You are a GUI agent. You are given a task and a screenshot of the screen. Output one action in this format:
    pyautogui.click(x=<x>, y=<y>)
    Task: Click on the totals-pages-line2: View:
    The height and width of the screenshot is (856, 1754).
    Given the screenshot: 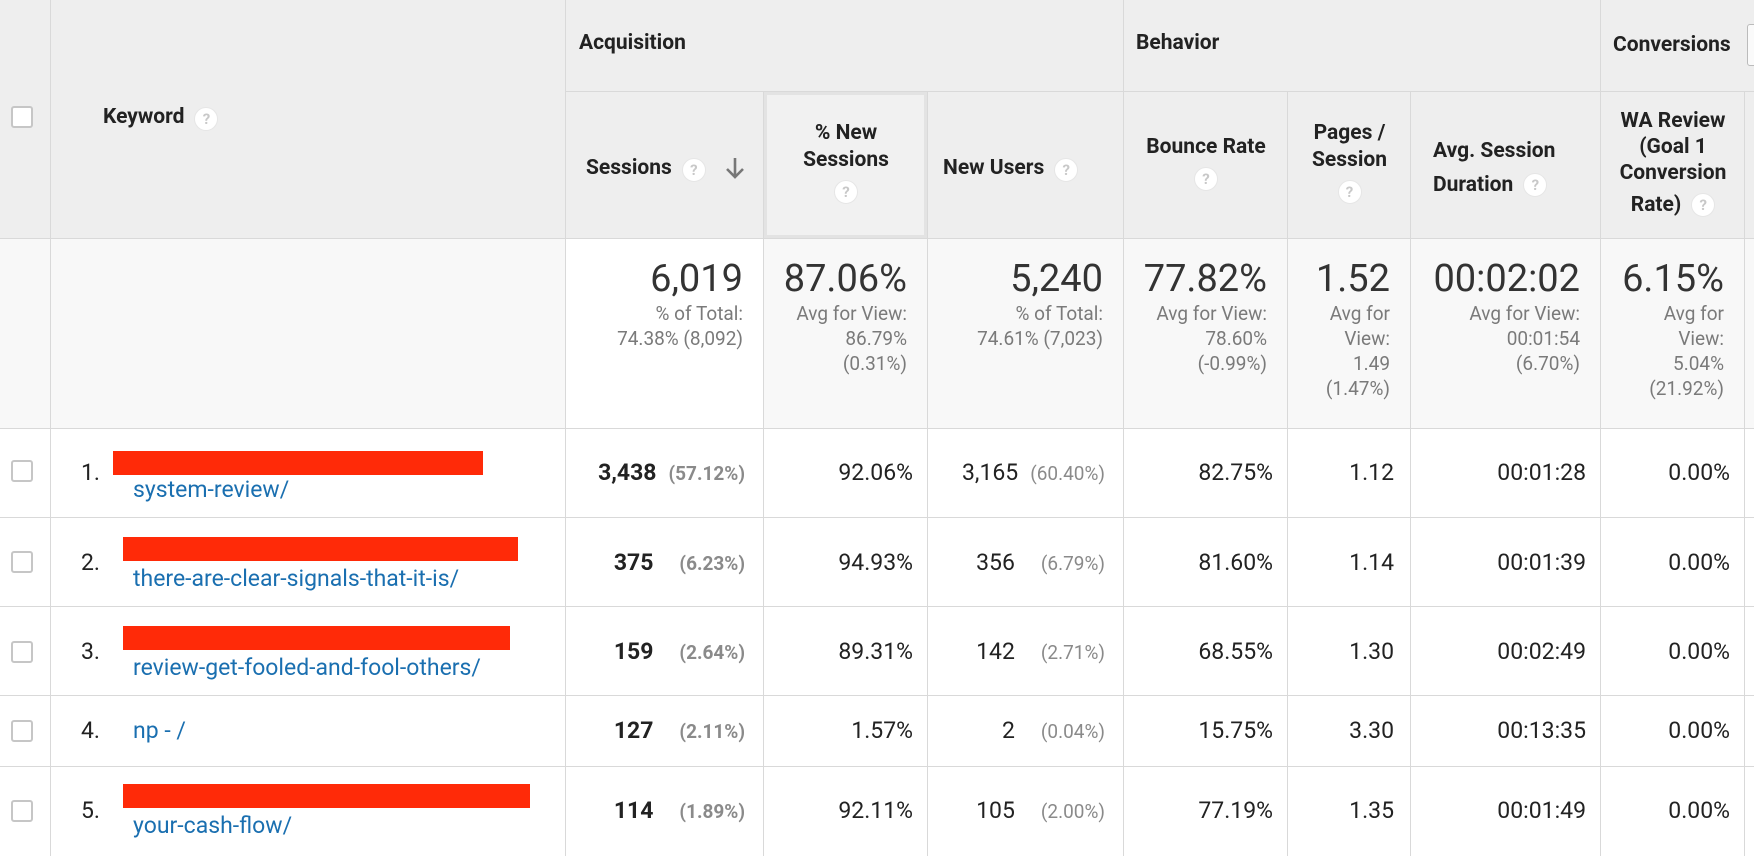 What is the action you would take?
    pyautogui.click(x=1367, y=338)
    